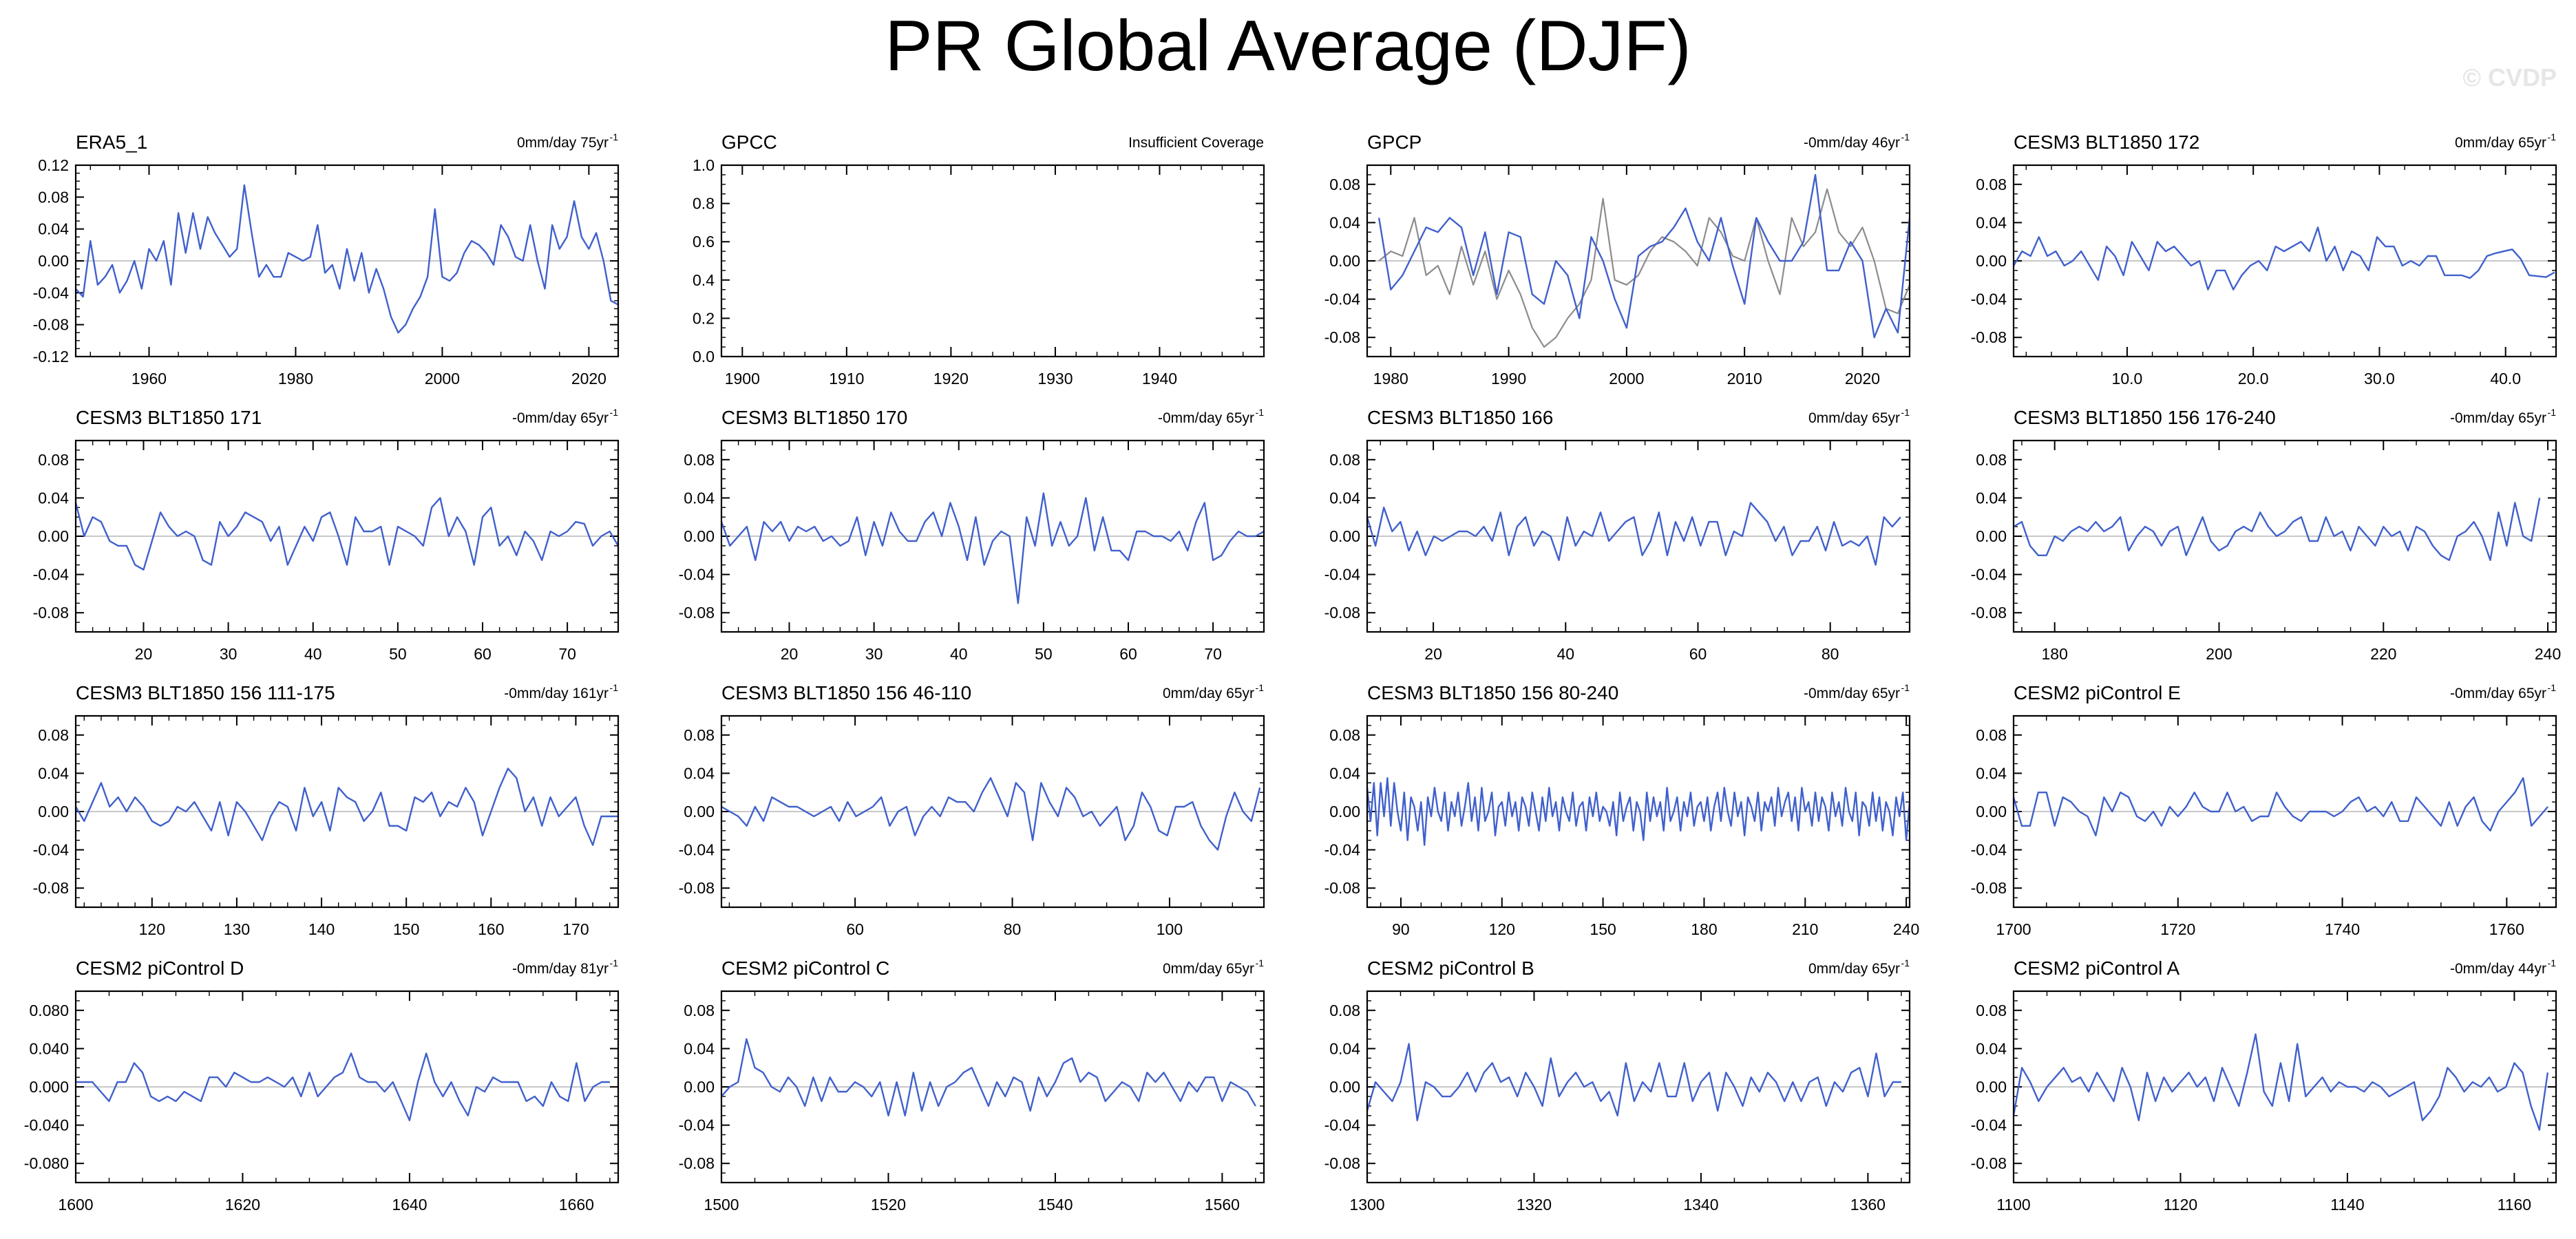  Describe the element at coordinates (112, 142) in the screenshot. I see `panel-title: ERA5_1` at that location.